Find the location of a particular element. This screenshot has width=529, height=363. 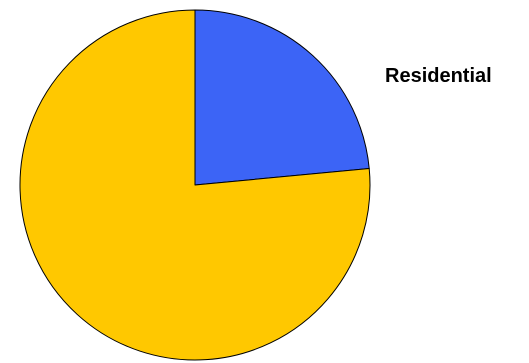

pie-labels: Residential is located at coordinates (438, 76).